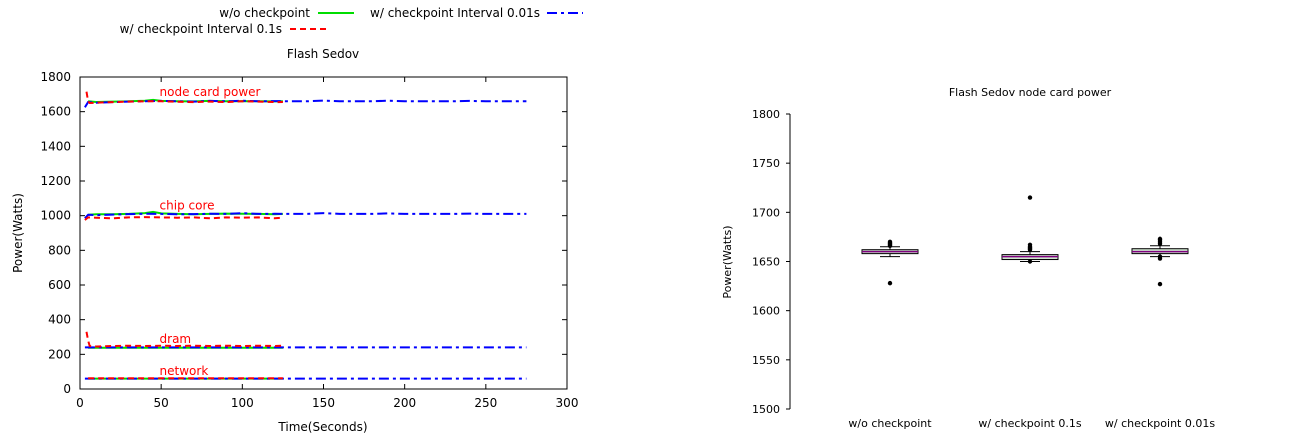 This screenshot has width=1296, height=434. What do you see at coordinates (176, 339) in the screenshot?
I see `annotation-label: dram` at bounding box center [176, 339].